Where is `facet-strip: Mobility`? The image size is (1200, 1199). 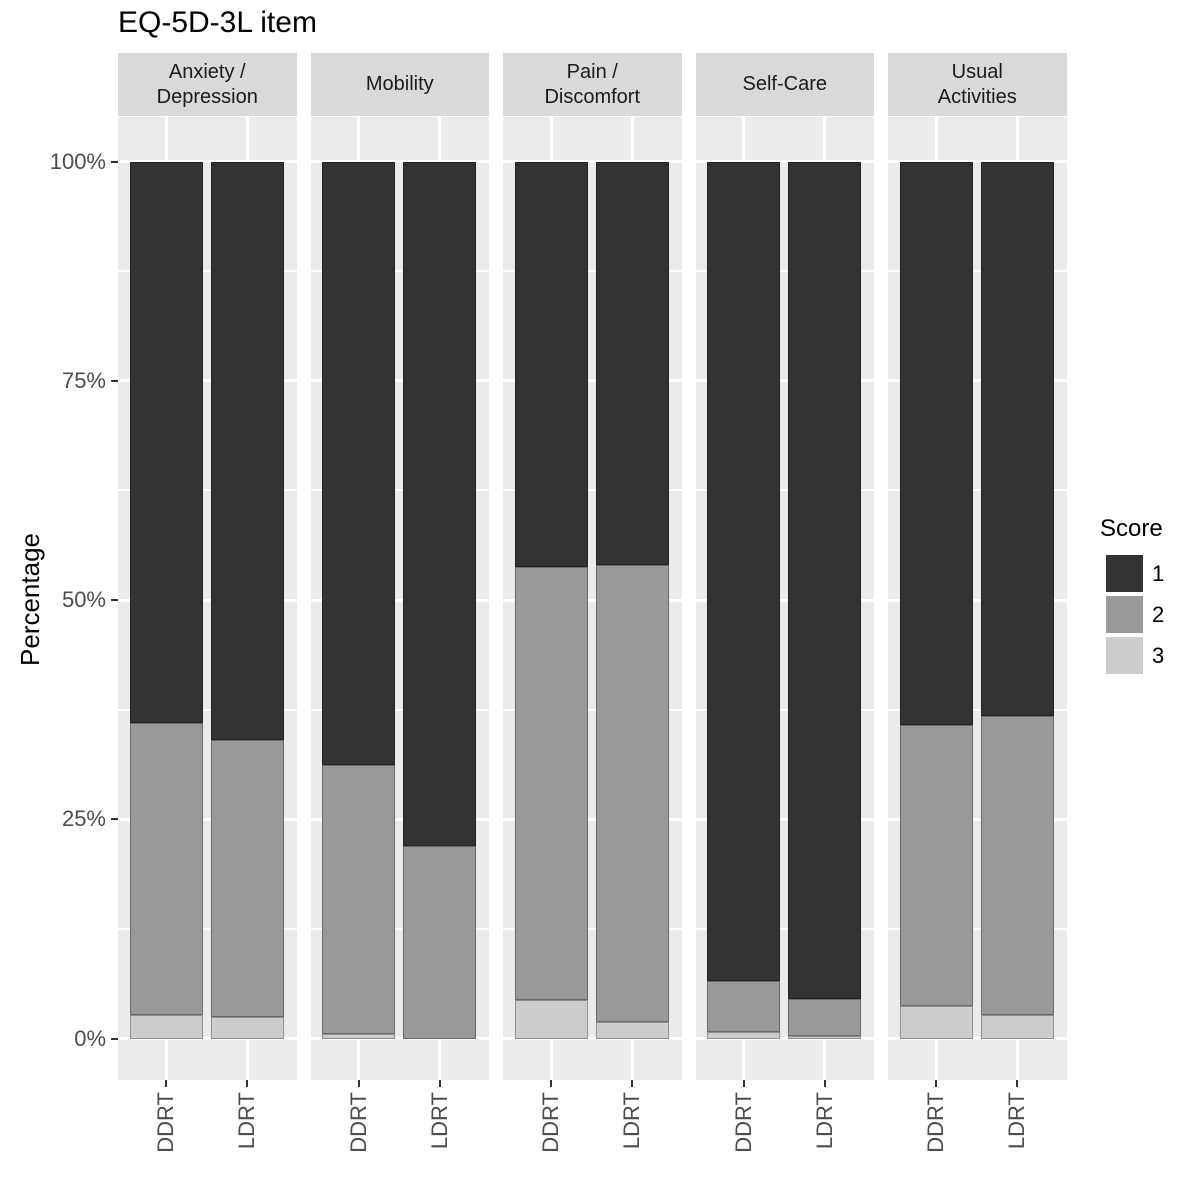
facet-strip: Mobility is located at coordinates (399, 84).